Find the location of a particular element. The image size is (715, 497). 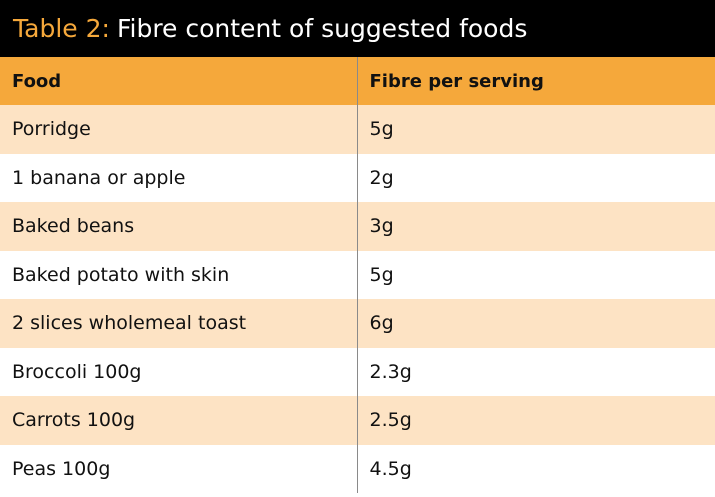

fibre-cell: 6g is located at coordinates (536, 323).